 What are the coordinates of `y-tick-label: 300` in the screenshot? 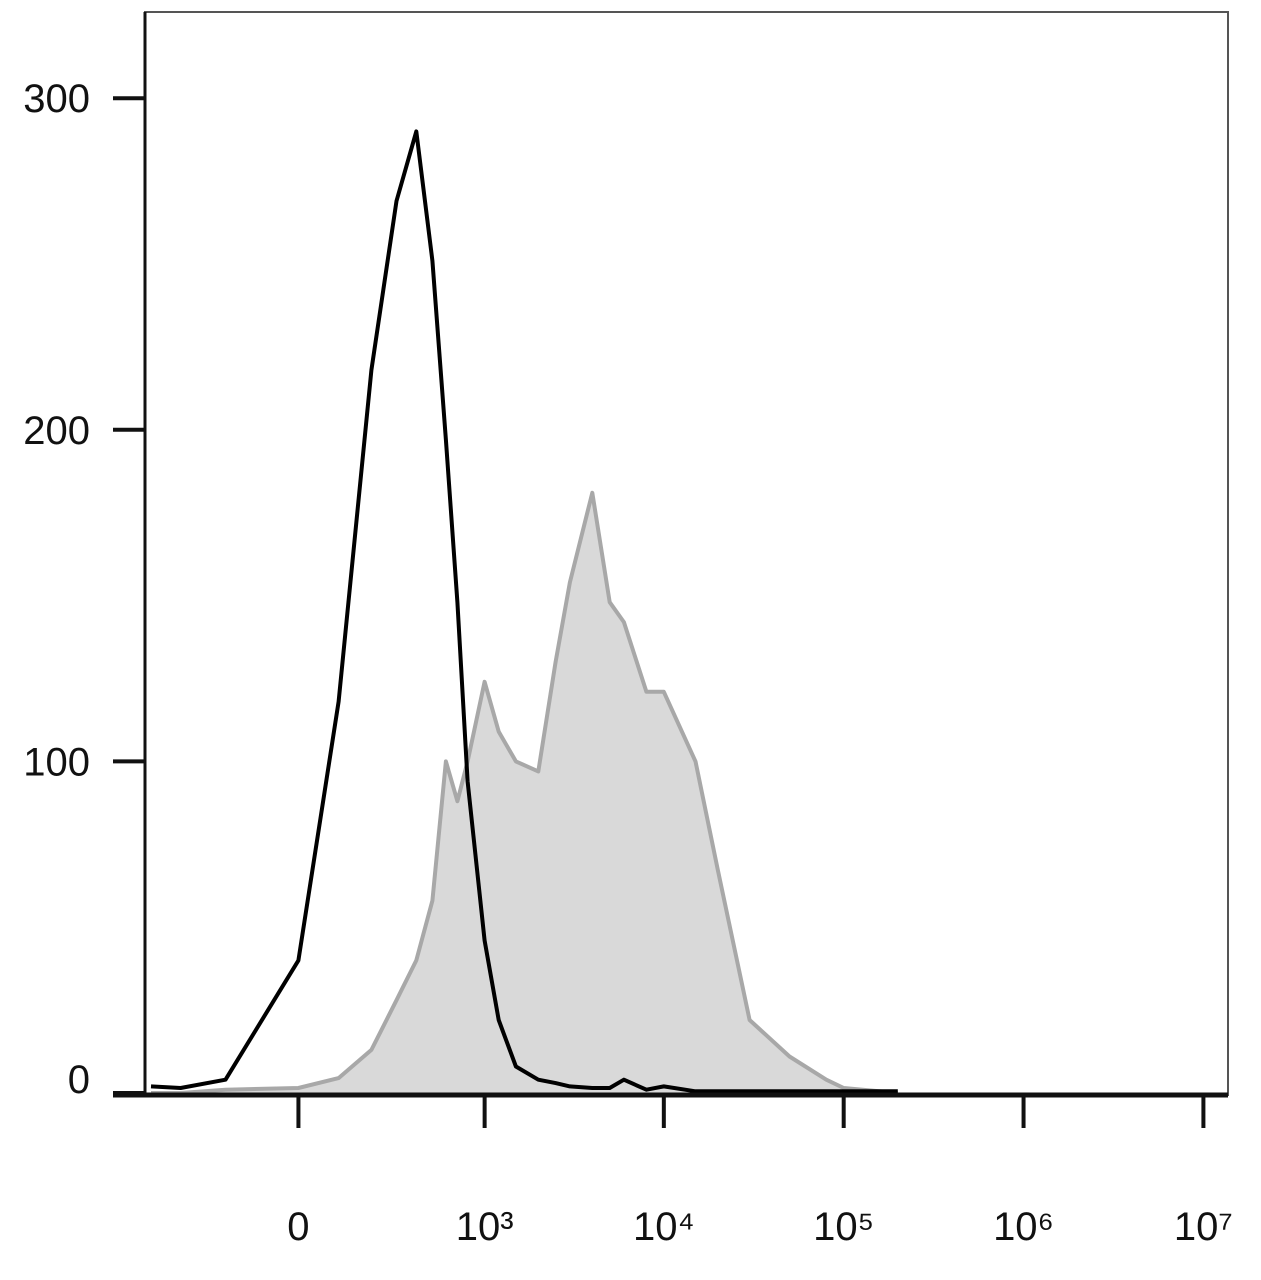 It's located at (56, 99).